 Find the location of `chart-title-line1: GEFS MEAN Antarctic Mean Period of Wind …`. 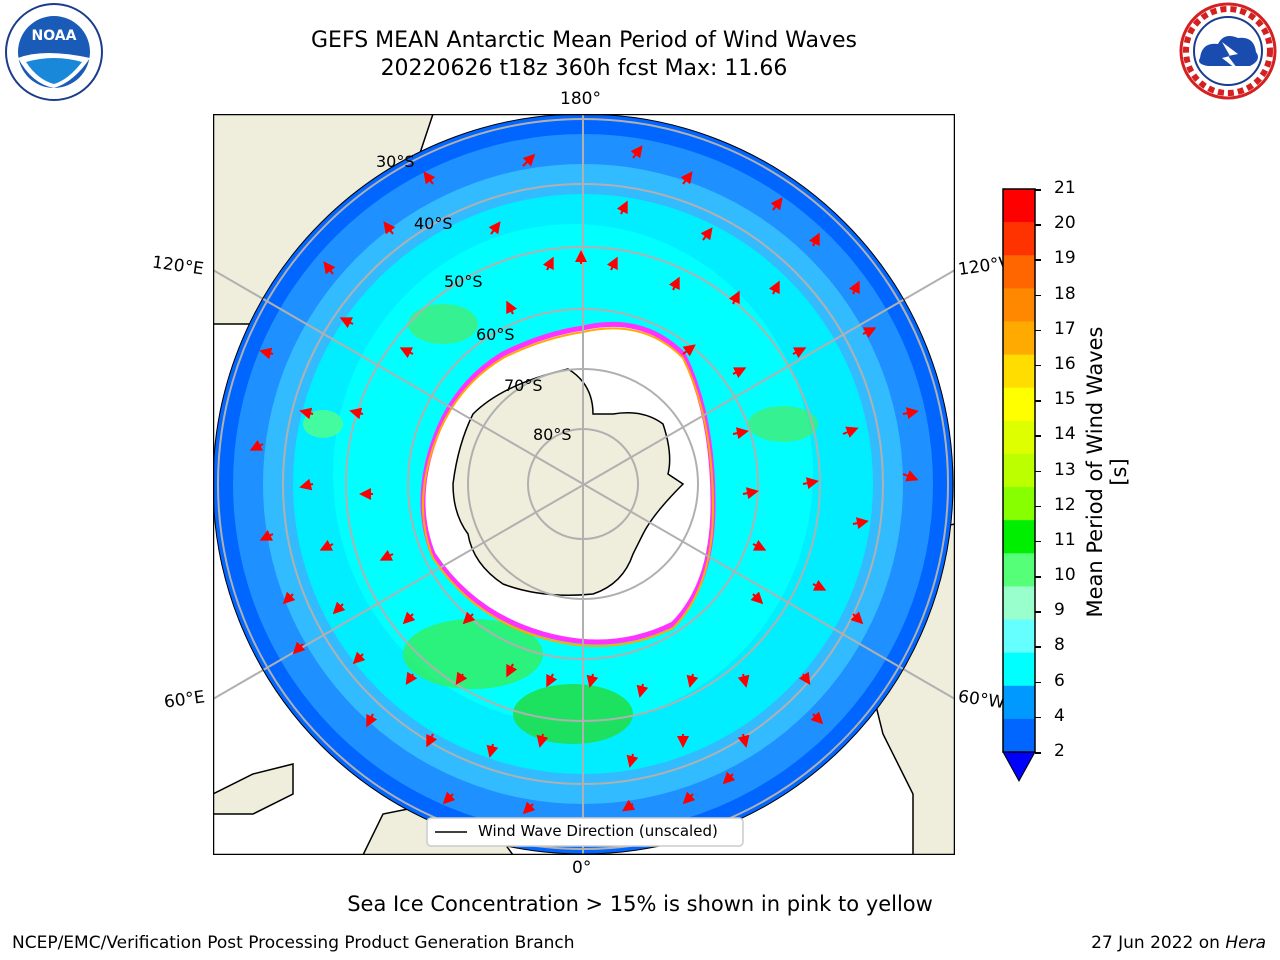

chart-title-line1: GEFS MEAN Antarctic Mean Period of Wind … is located at coordinates (584, 40).